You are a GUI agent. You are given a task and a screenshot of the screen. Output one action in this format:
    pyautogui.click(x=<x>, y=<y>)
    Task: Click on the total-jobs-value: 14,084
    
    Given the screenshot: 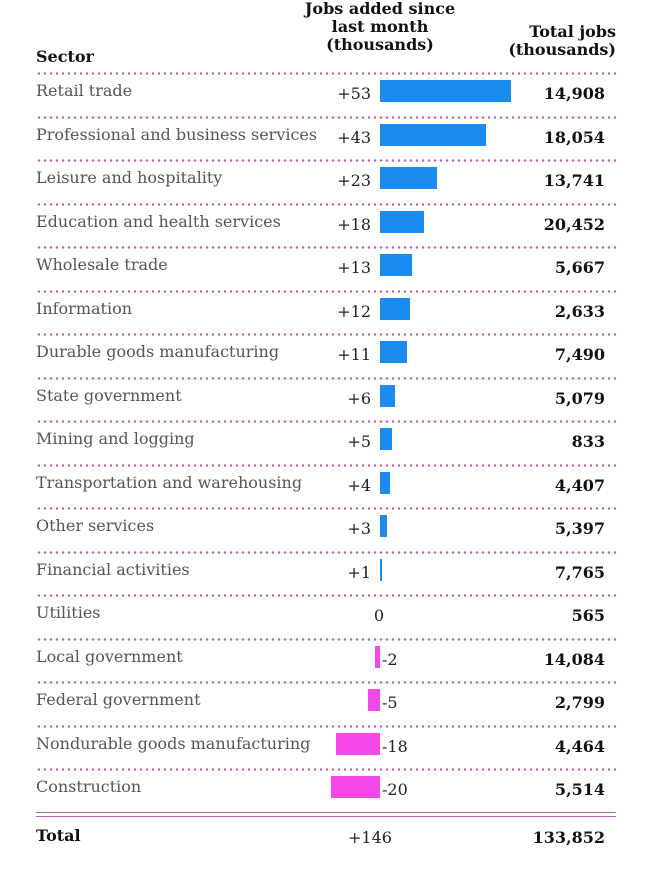 What is the action you would take?
    pyautogui.click(x=574, y=659)
    